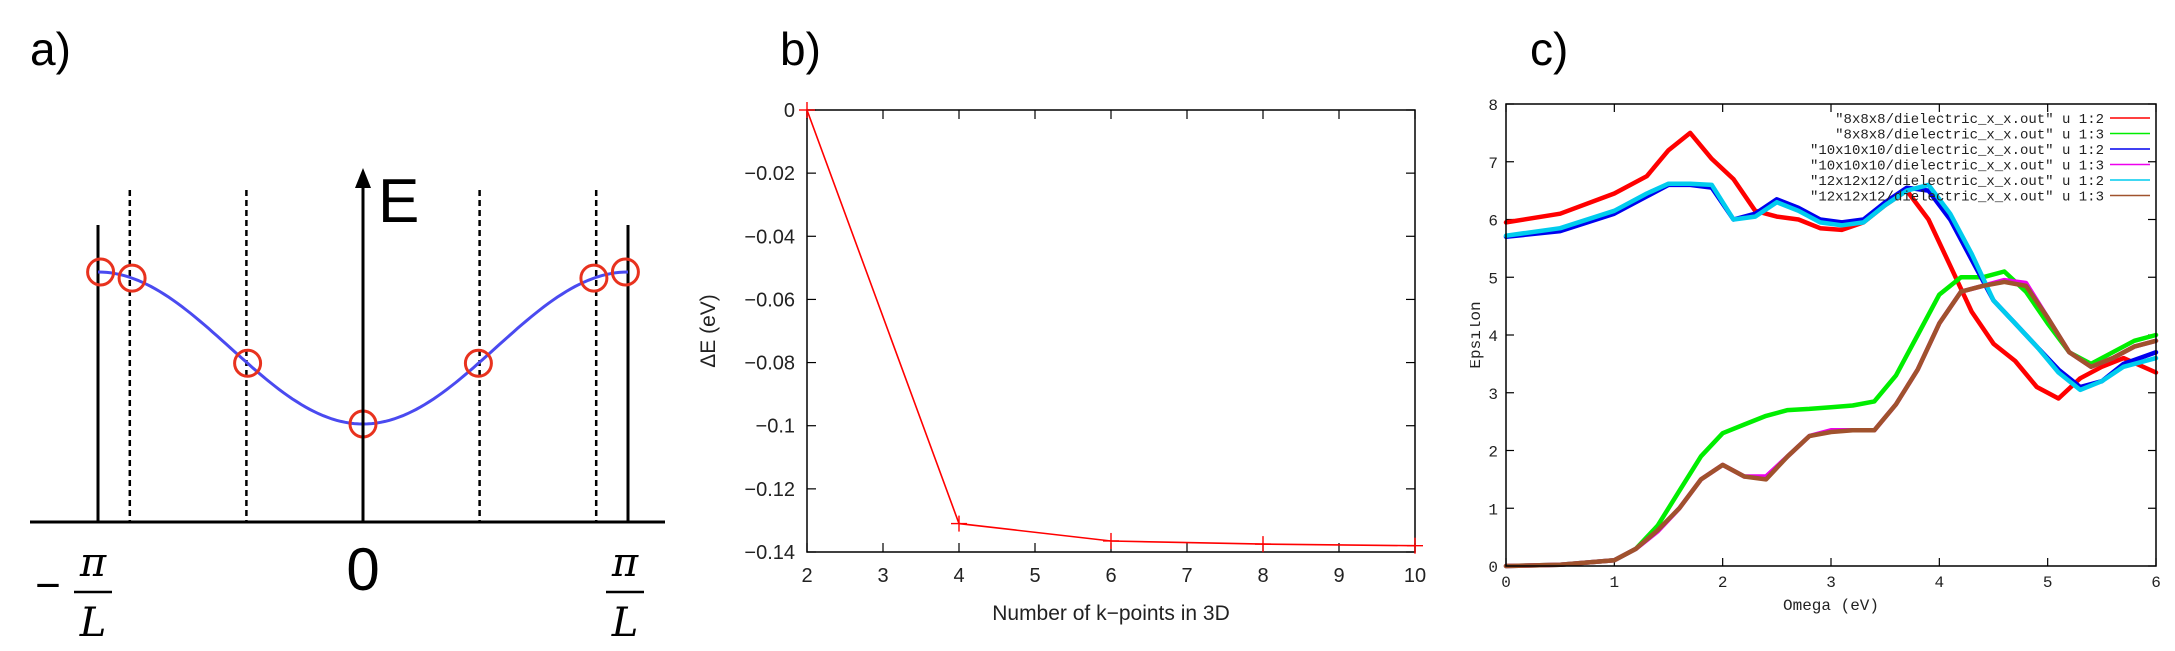 The width and height of the screenshot is (2175, 651). What do you see at coordinates (769, 553) in the screenshot?
I see `y-tick-label: −0.14` at bounding box center [769, 553].